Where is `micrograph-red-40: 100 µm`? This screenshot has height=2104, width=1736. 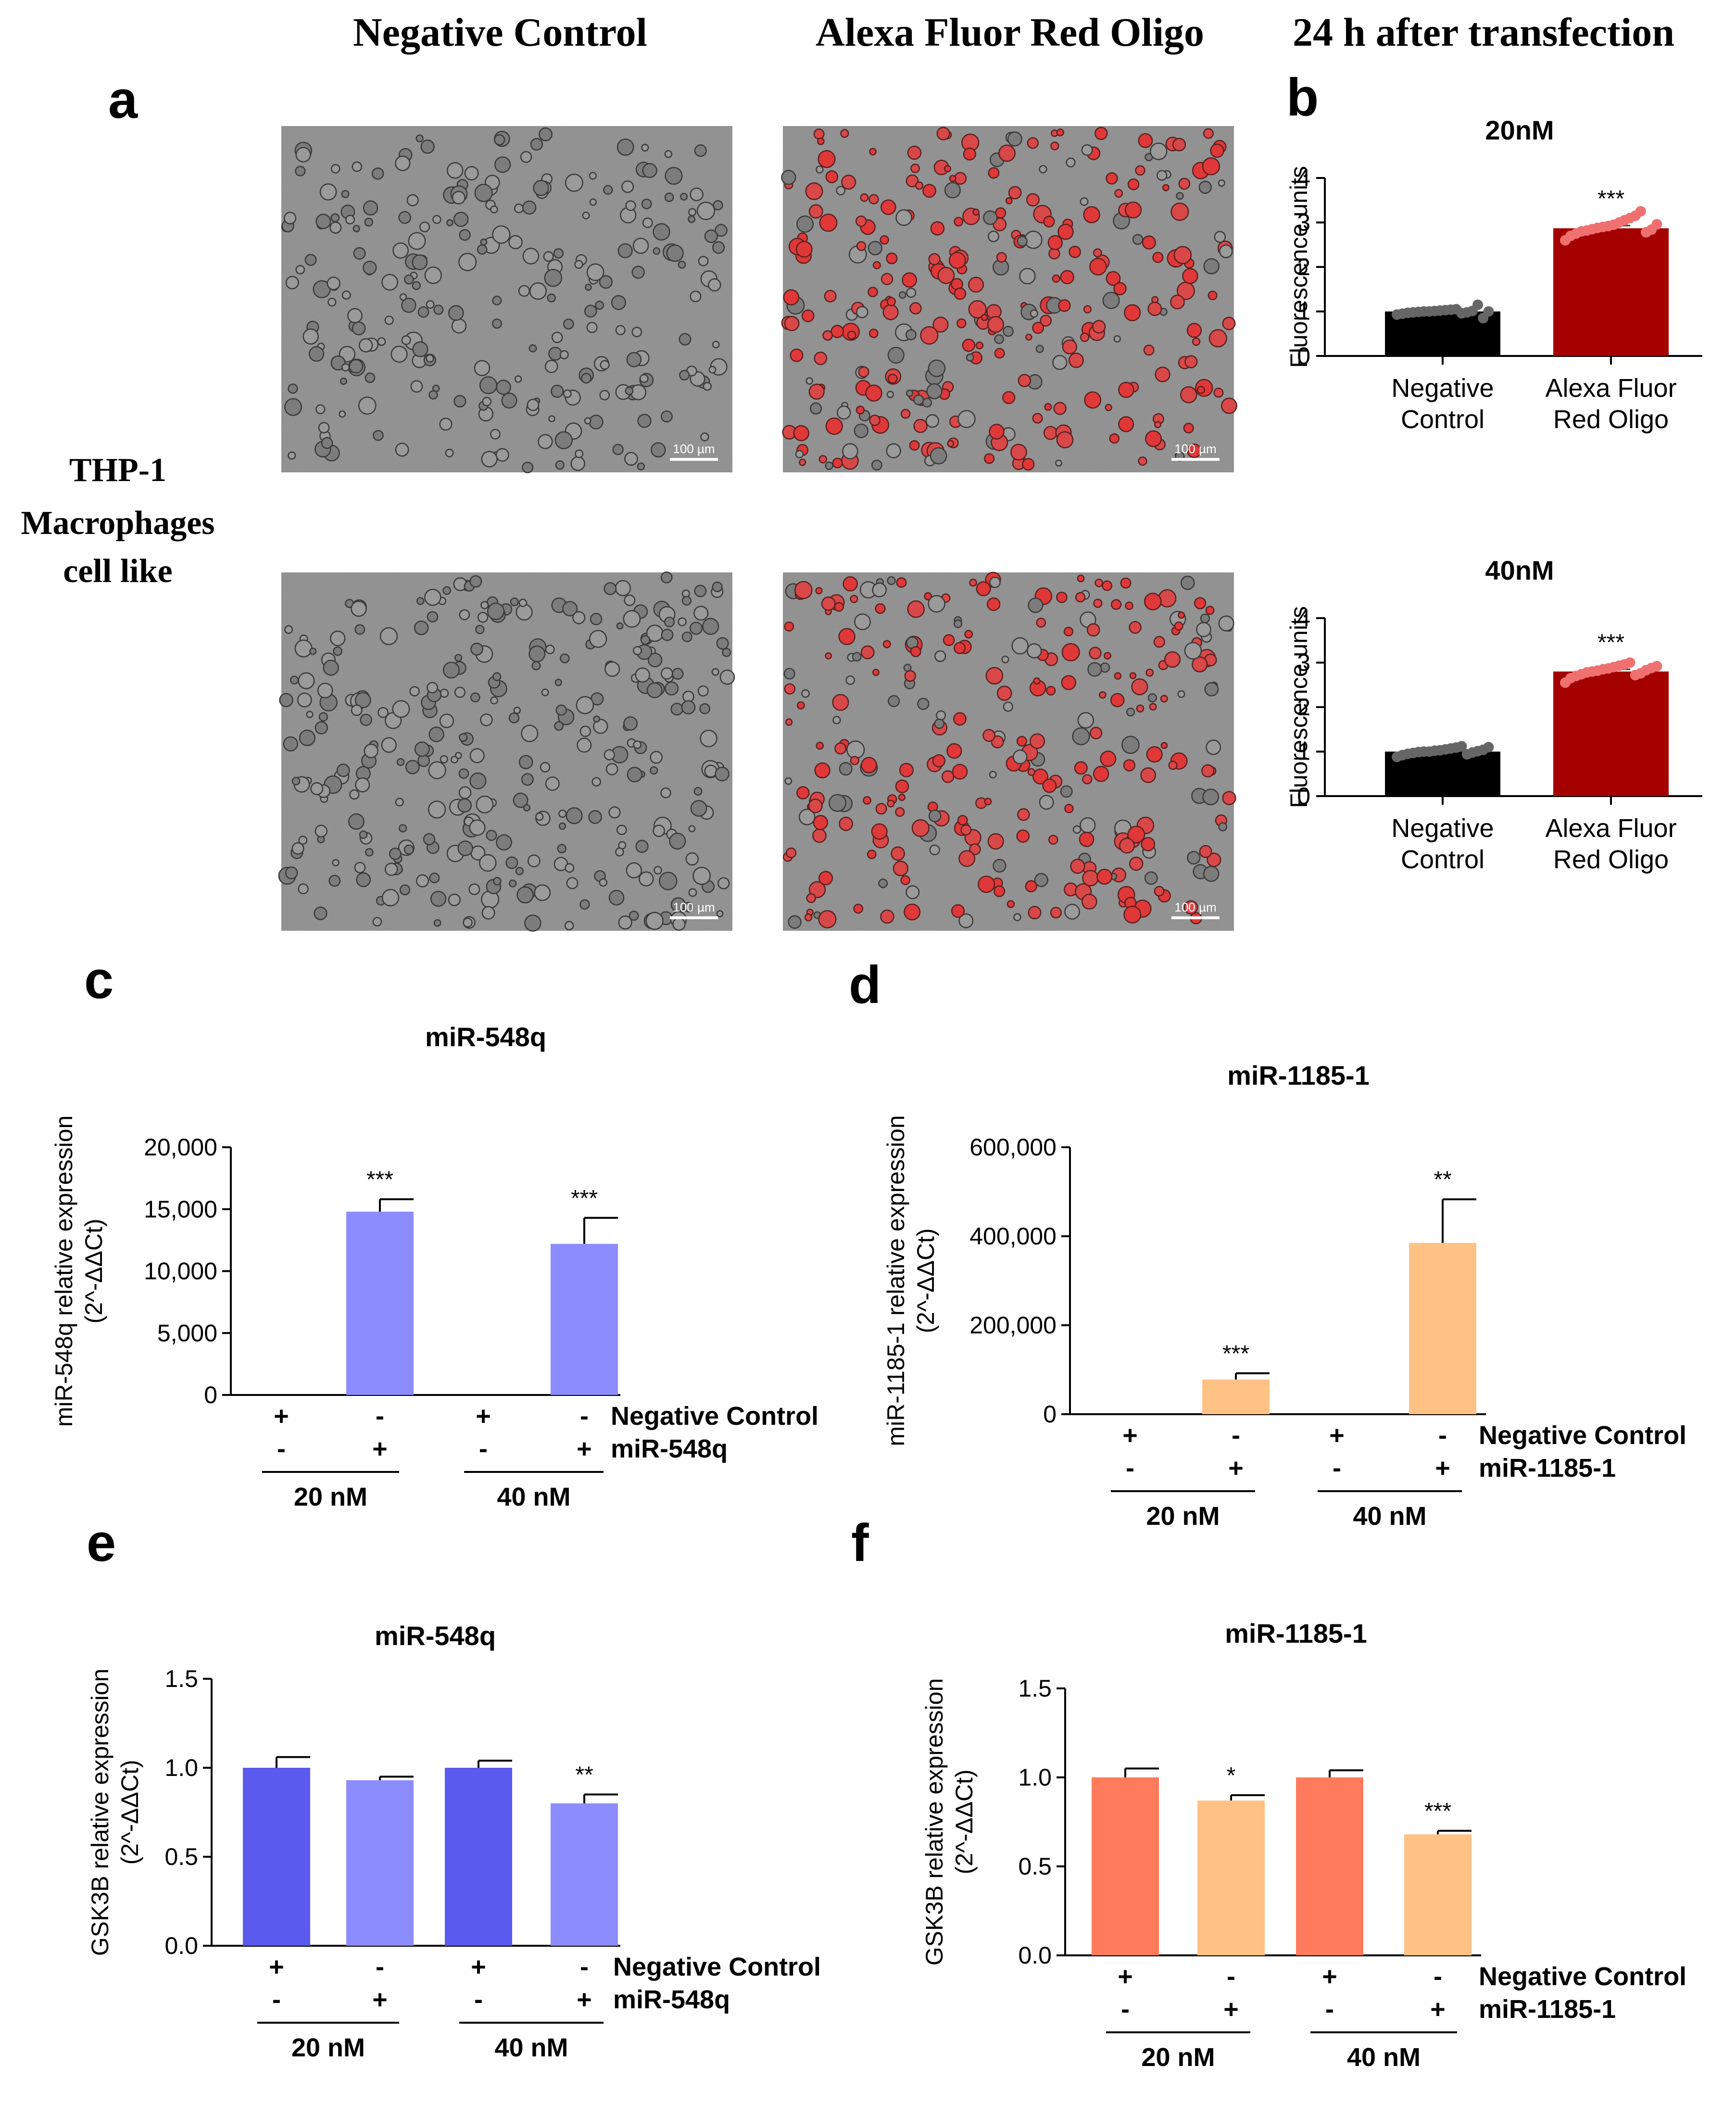
micrograph-red-40: 100 µm is located at coordinates (1009, 751).